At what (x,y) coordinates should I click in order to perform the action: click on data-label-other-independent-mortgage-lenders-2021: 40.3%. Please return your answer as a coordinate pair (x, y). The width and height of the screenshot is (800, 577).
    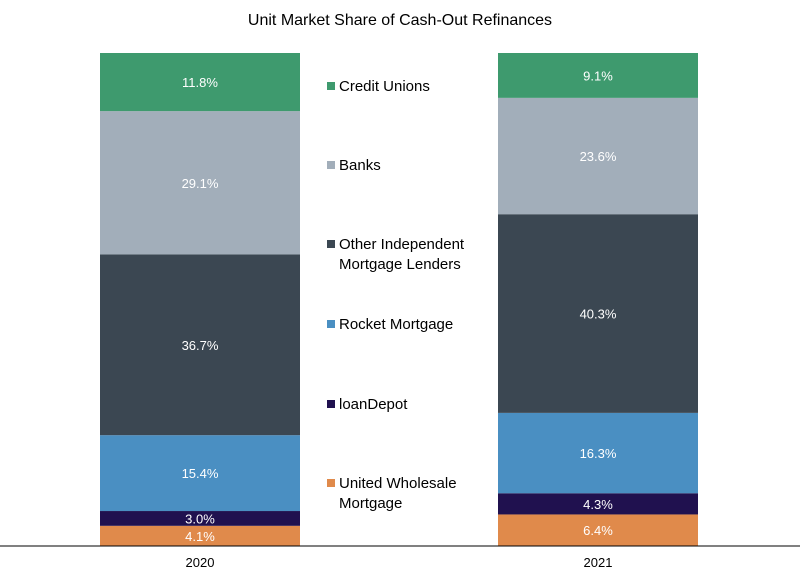
    Looking at the image, I should click on (598, 314).